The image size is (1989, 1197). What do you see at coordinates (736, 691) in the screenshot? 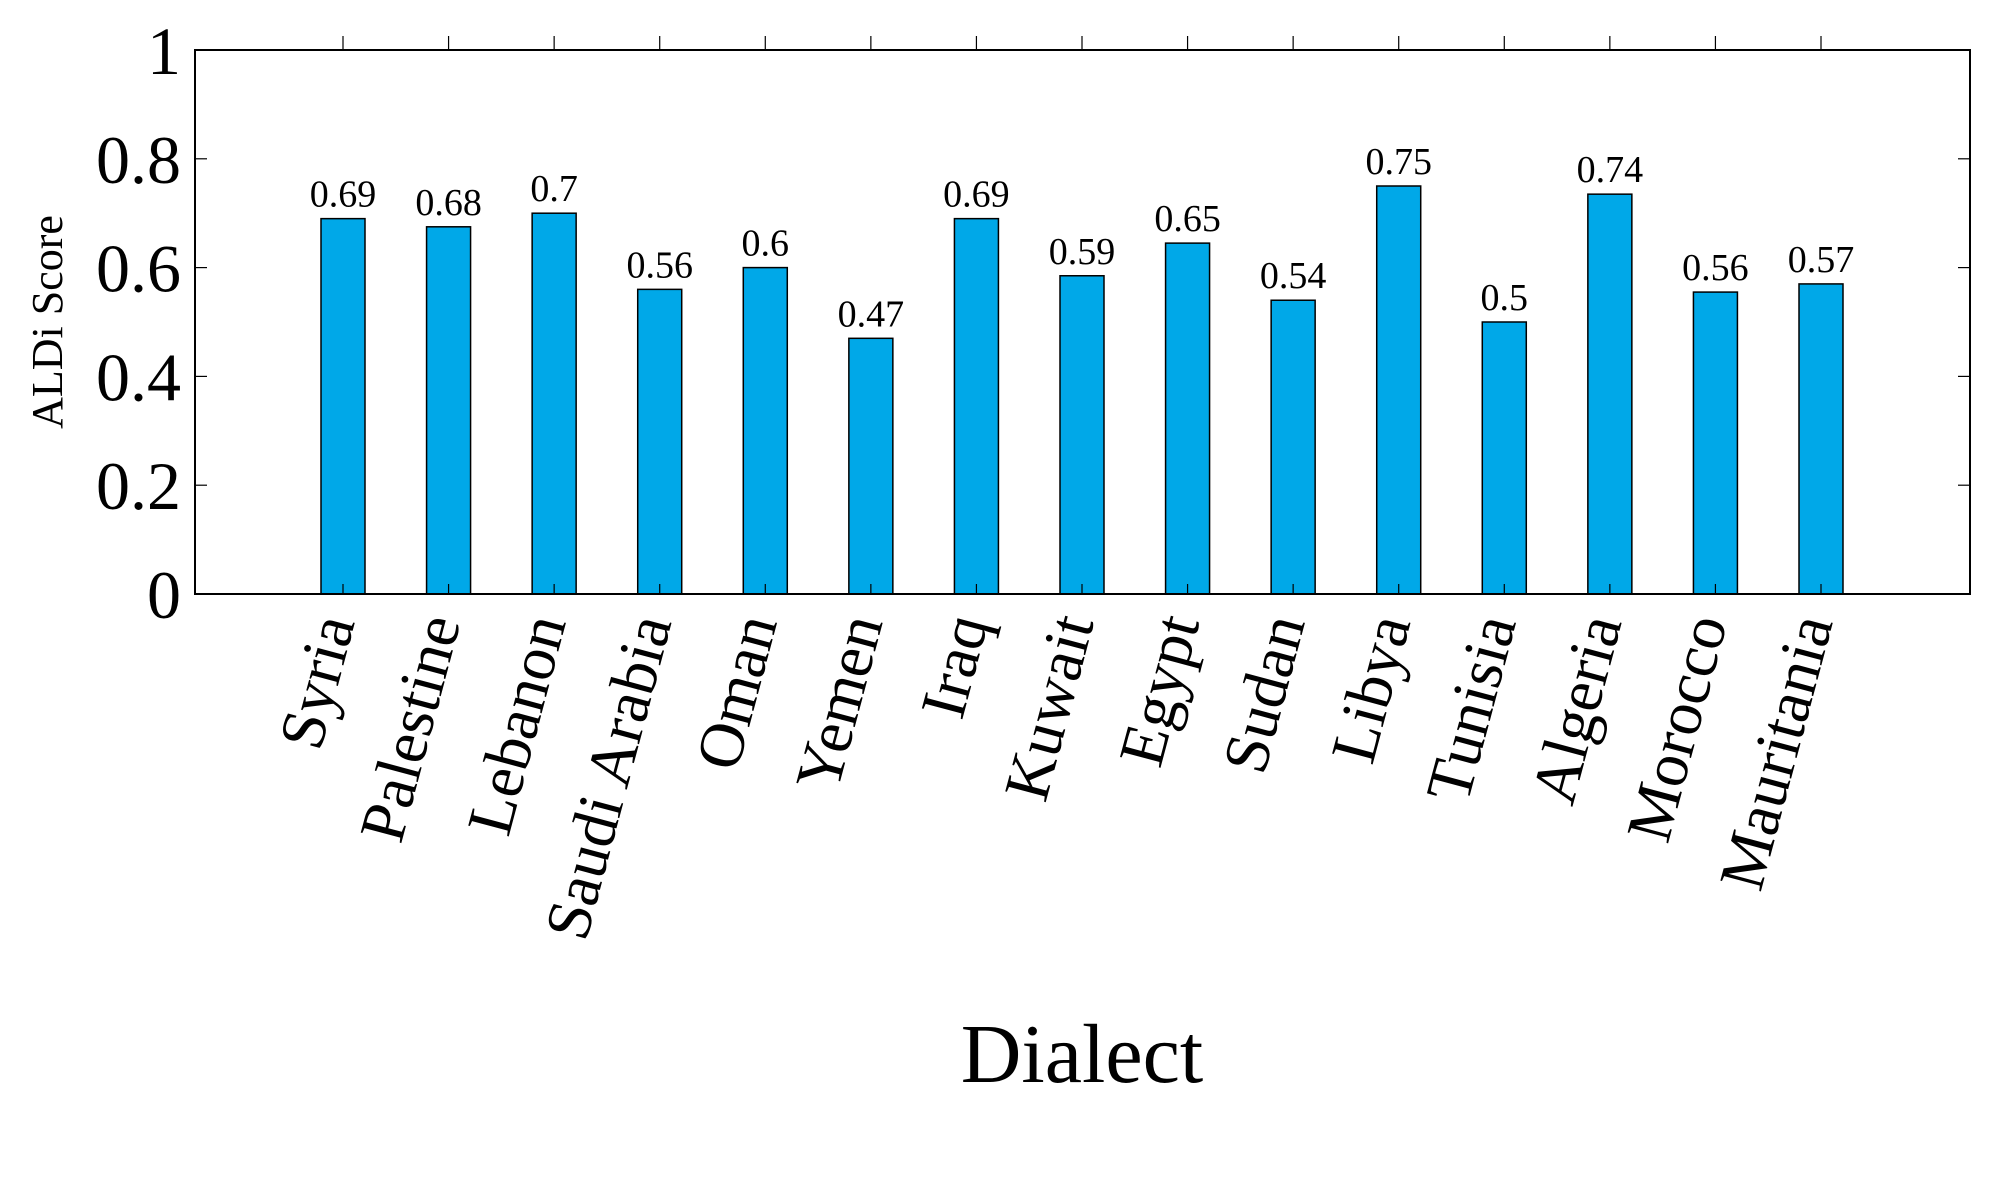
I see `x-tick-label: Oman` at bounding box center [736, 691].